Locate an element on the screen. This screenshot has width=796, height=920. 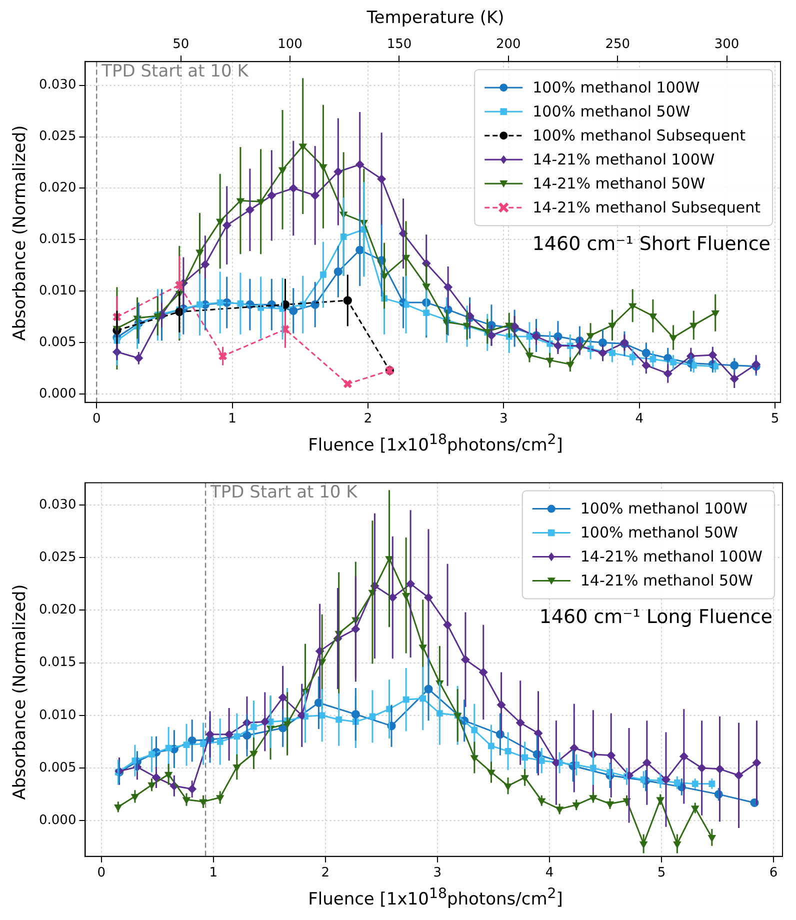
x2-tick-label: 150 is located at coordinates (399, 44).